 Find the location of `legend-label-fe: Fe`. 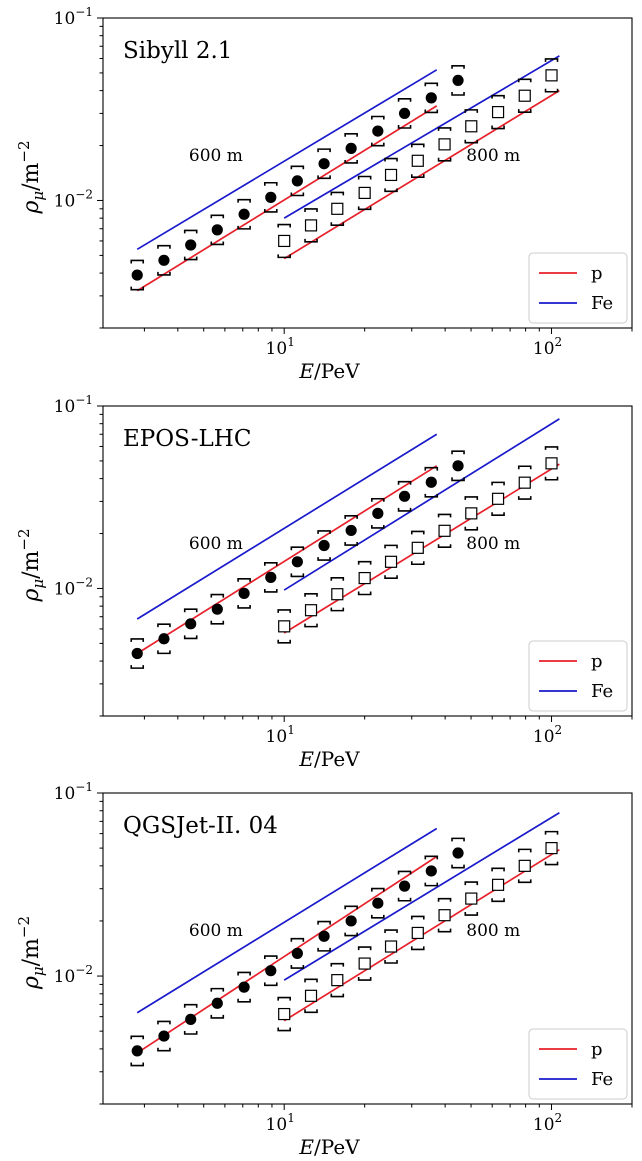

legend-label-fe: Fe is located at coordinates (602, 303).